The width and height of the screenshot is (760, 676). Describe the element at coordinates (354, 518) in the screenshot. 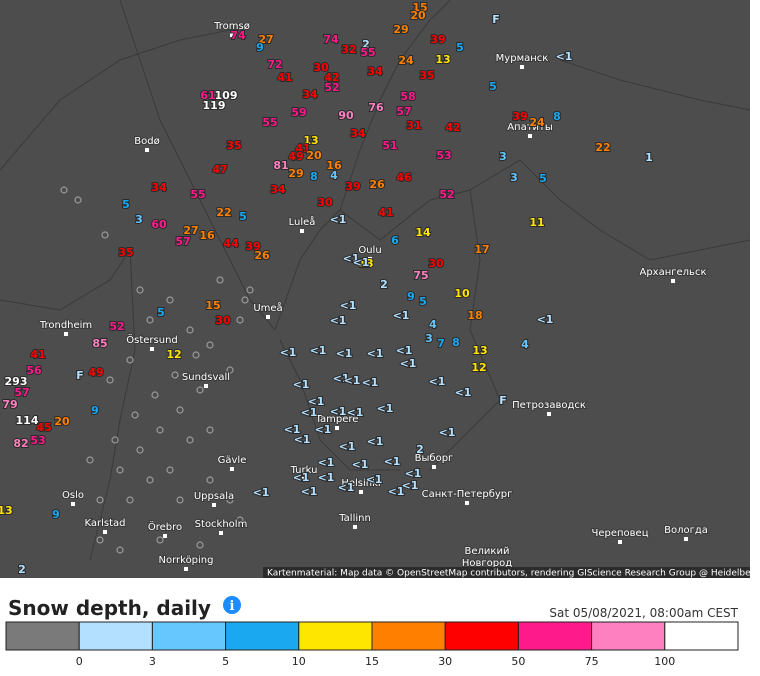

I see `city-name: Tallinn` at that location.